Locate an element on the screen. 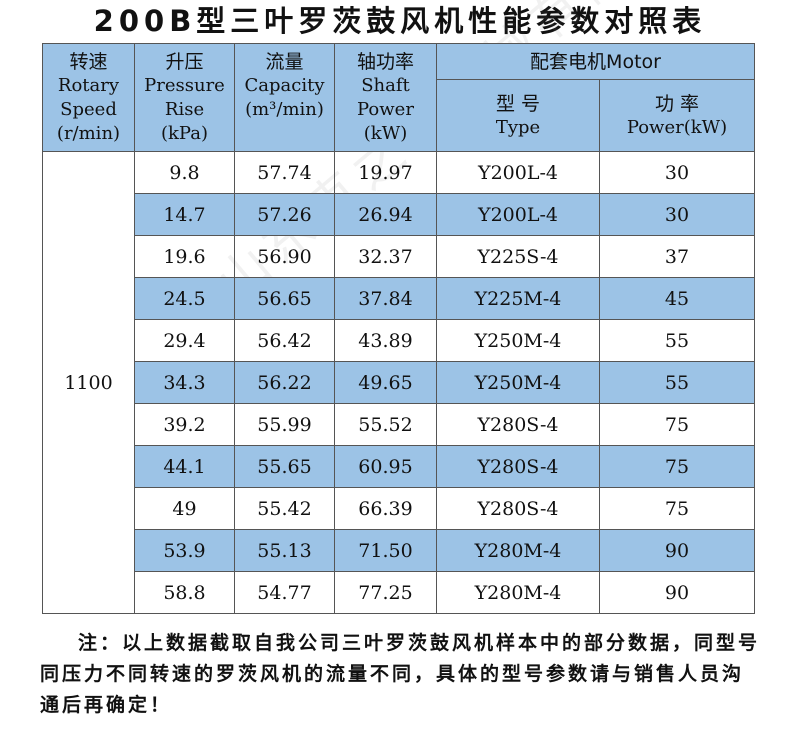  capacity-cell: 54.77 is located at coordinates (284, 592).